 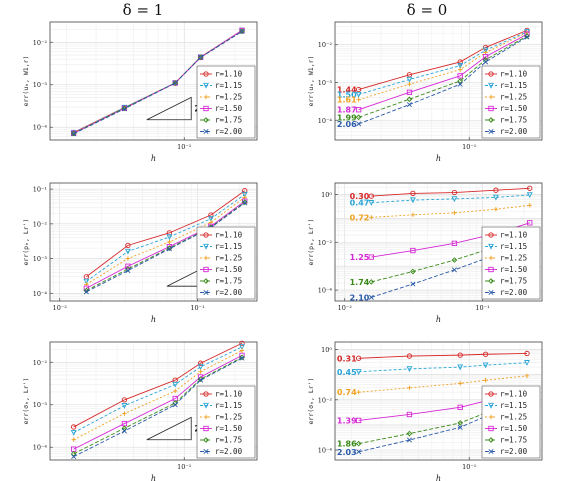 I want to click on y-tick-label: 10⁻³, so click(x=40, y=259).